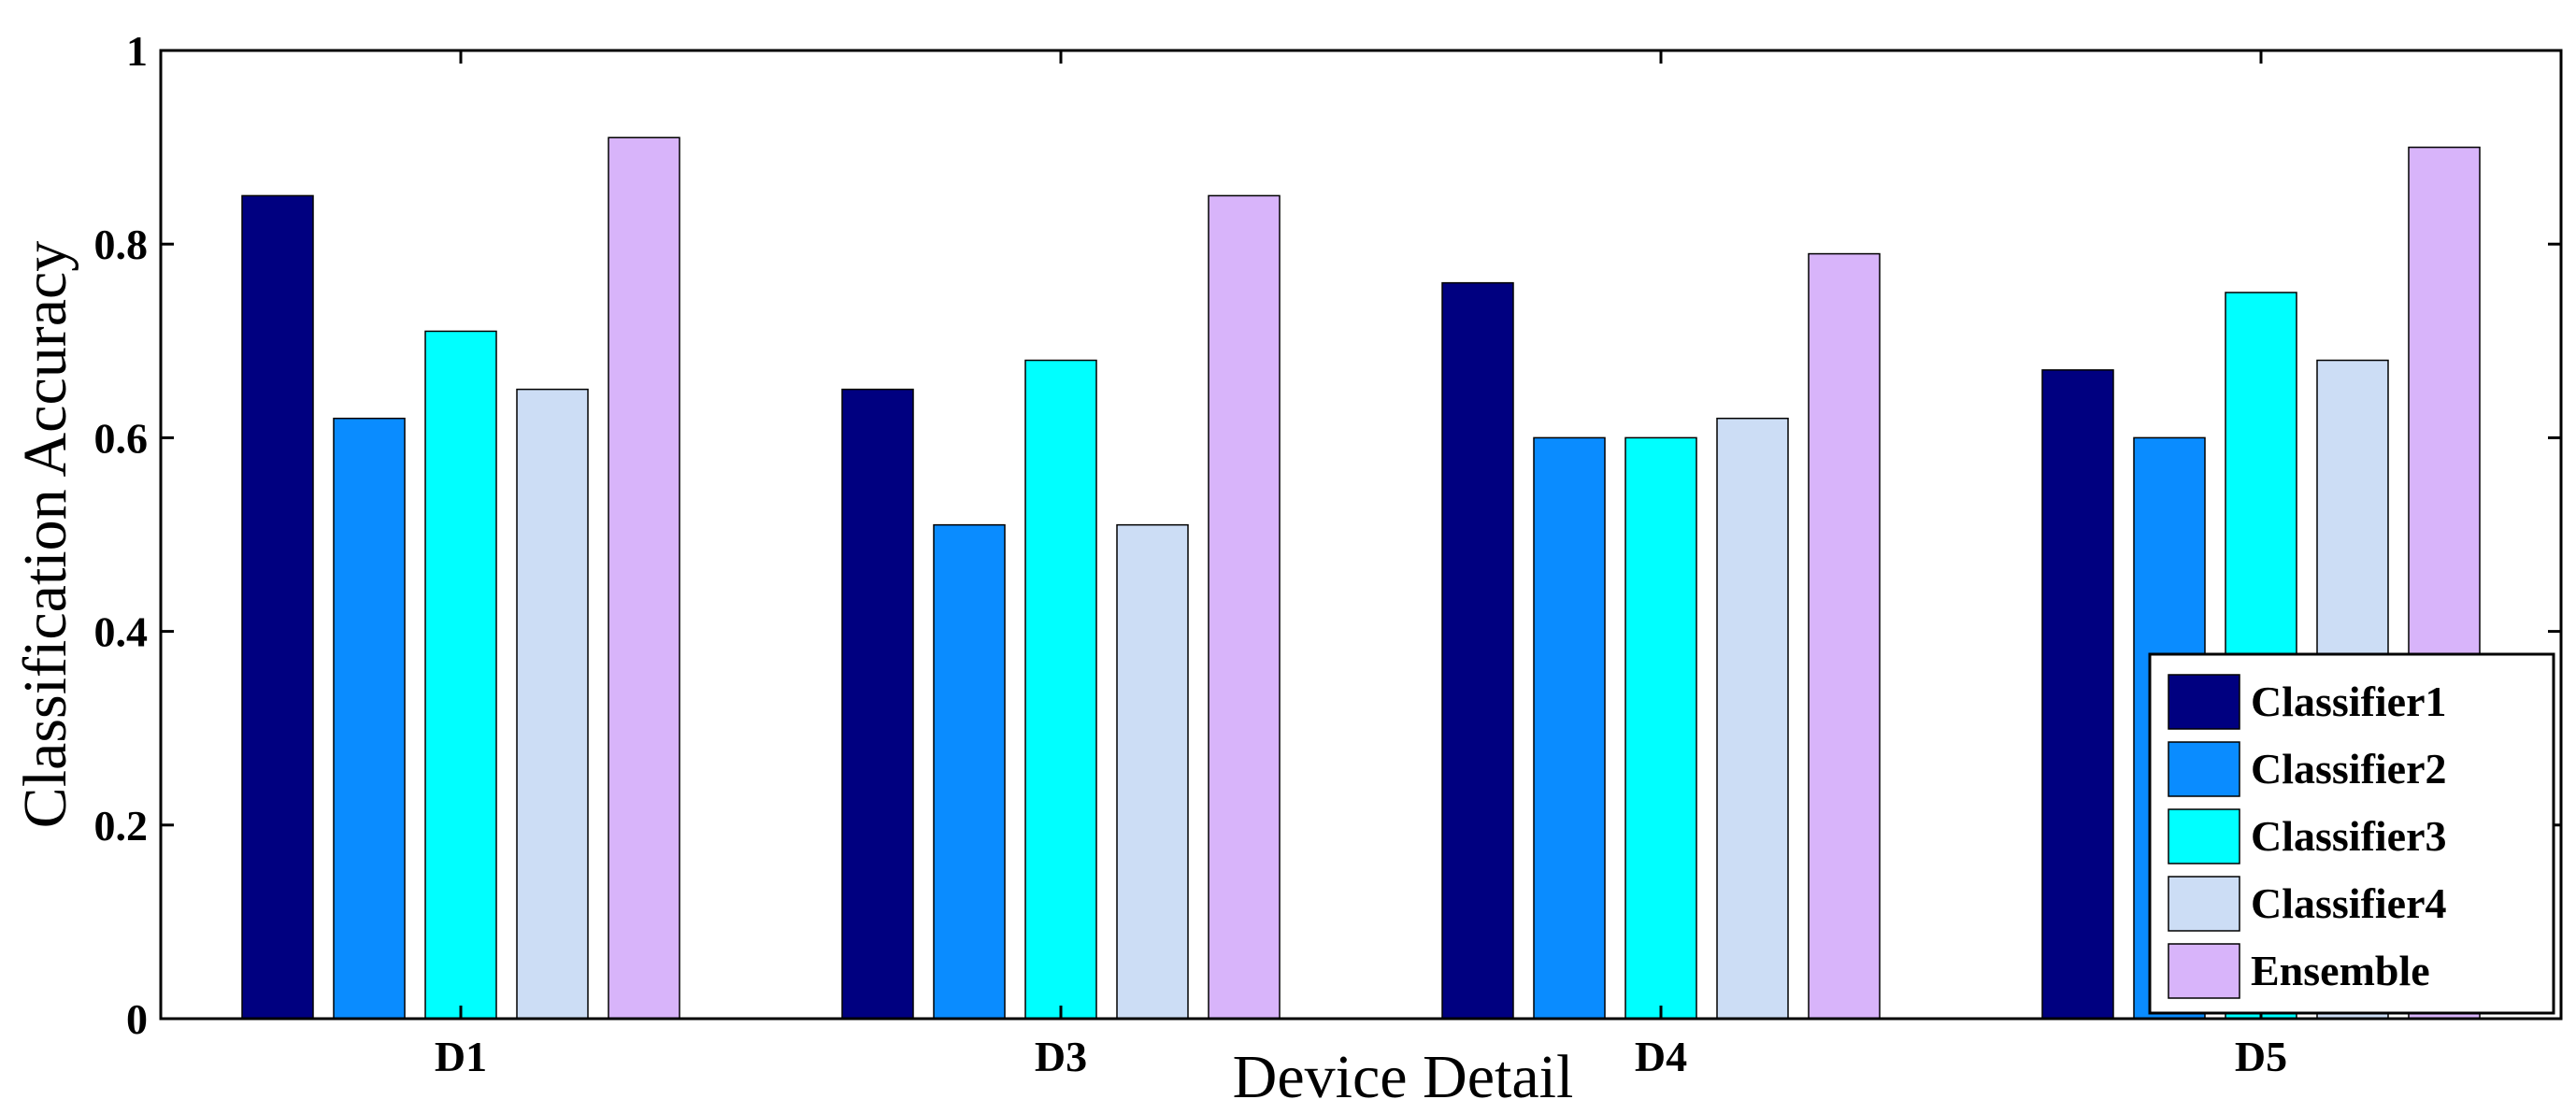 Image resolution: width=2576 pixels, height=1114 pixels. What do you see at coordinates (2204, 769) in the screenshot?
I see `legend-swatch-classifier2` at bounding box center [2204, 769].